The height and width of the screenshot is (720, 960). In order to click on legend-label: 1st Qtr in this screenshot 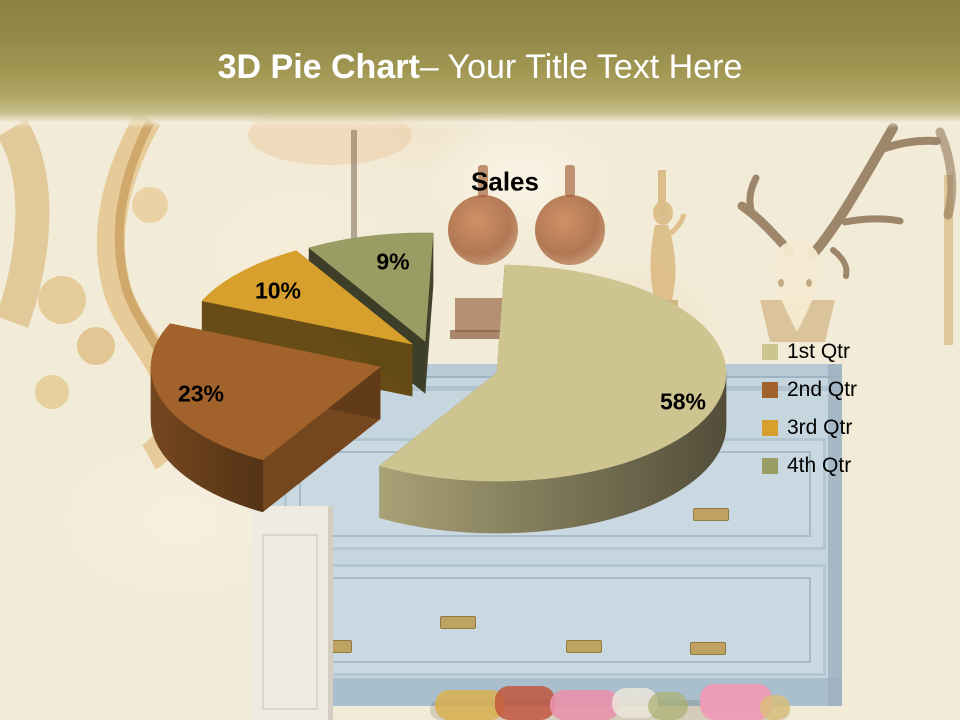, I will do `click(819, 351)`.